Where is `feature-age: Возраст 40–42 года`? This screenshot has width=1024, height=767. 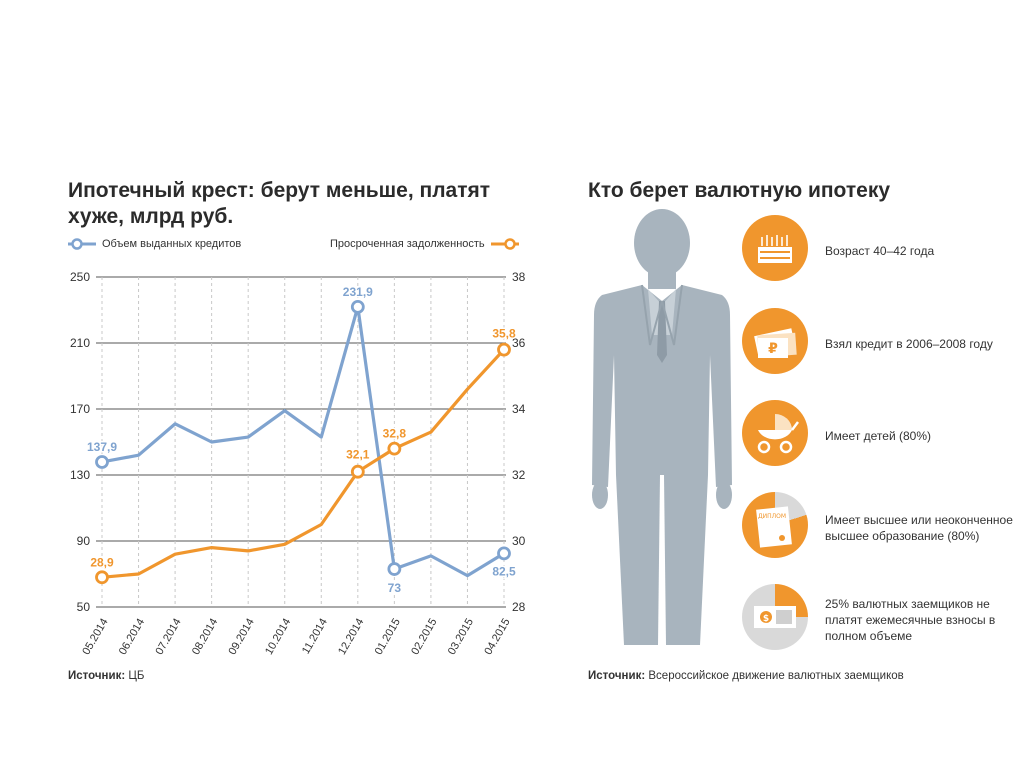
feature-age: Возраст 40–42 года is located at coordinates (877, 251).